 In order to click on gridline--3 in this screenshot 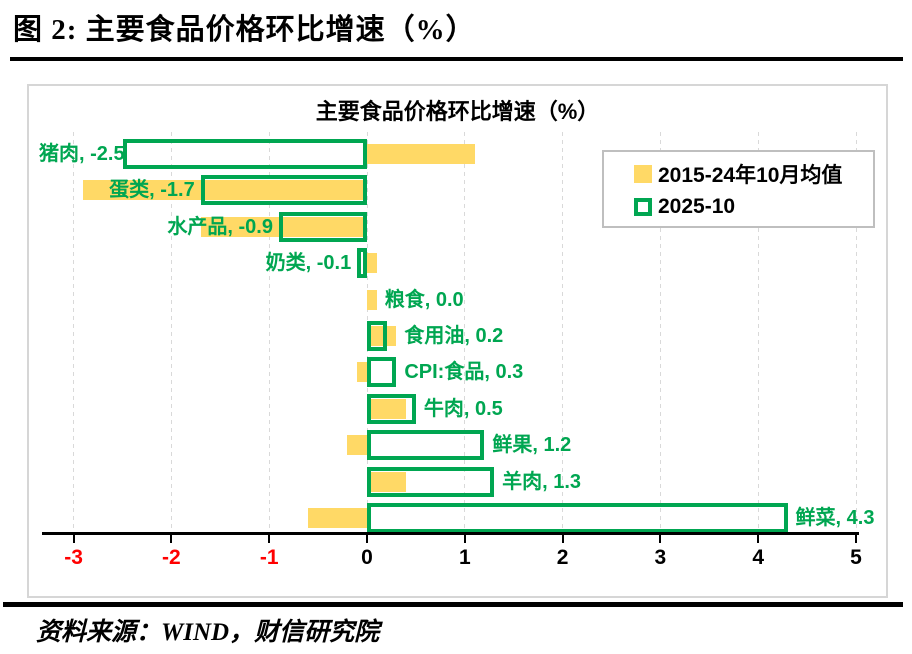, I will do `click(74, 332)`.